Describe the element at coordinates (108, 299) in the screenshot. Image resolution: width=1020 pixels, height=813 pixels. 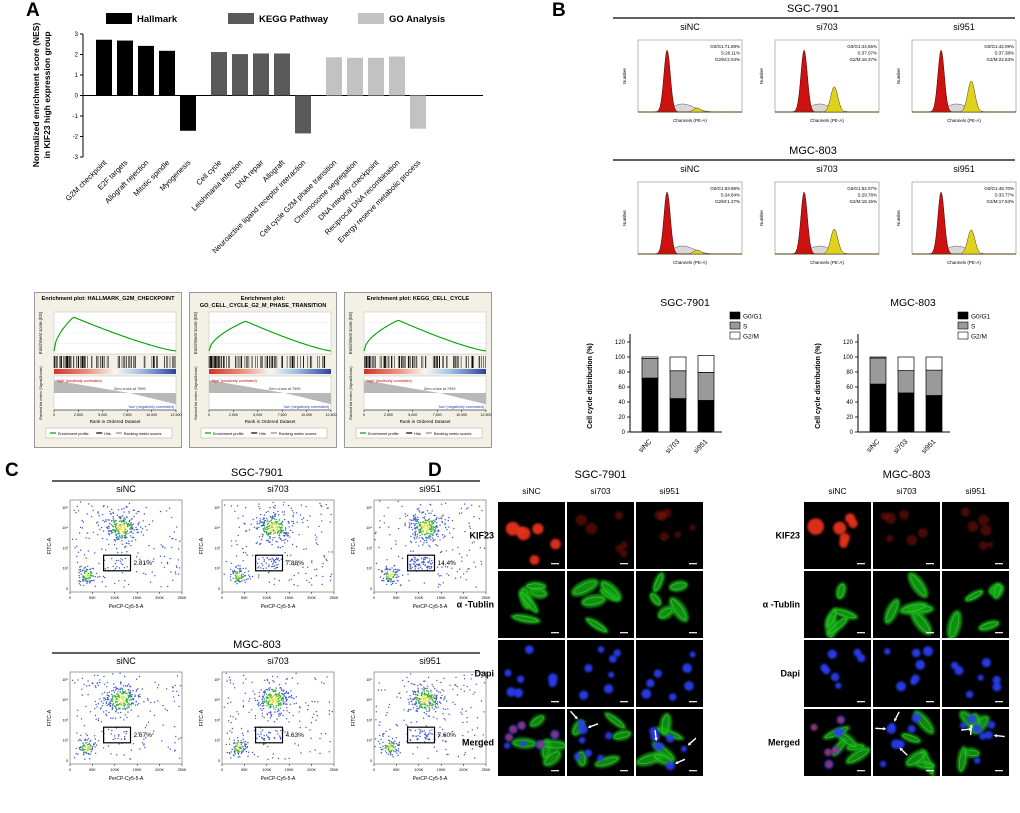
I see `svg-text:Enrichment plot: HALLMARK_G2M_: Enrichment plot: HALLMARK_G2M_CHECKPOINT` at that location.